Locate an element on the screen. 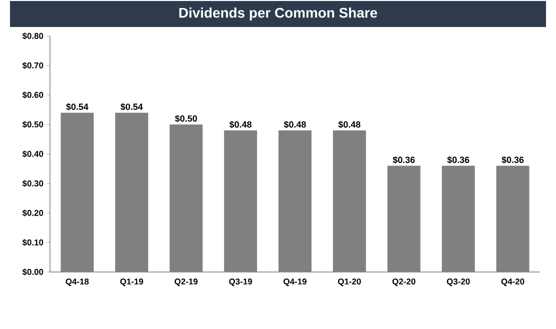  y-tick-label: $0.10 is located at coordinates (33, 242).